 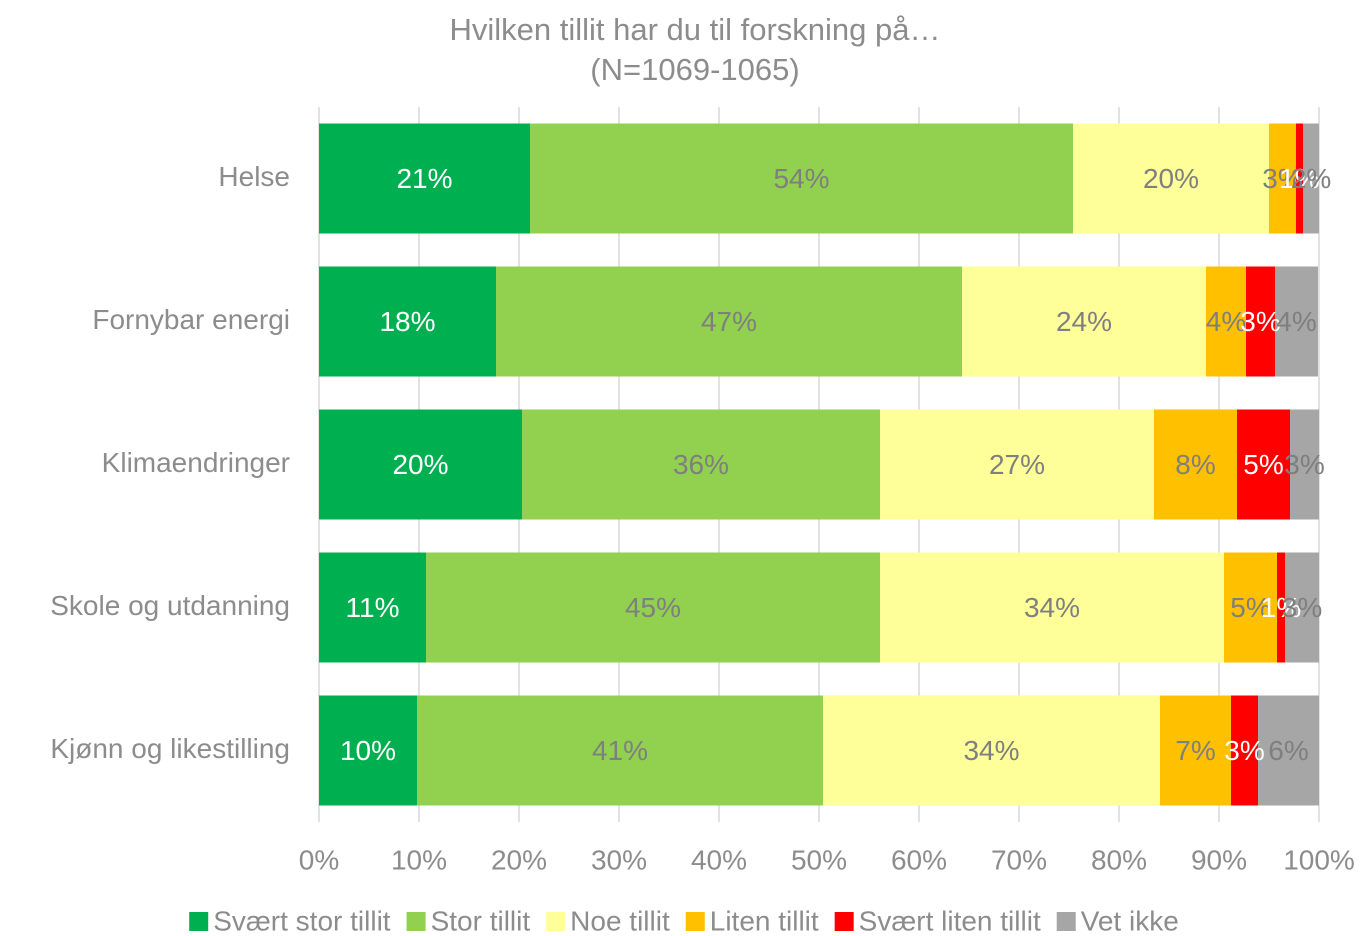 What do you see at coordinates (519, 859) in the screenshot?
I see `x-tick-label: 20%` at bounding box center [519, 859].